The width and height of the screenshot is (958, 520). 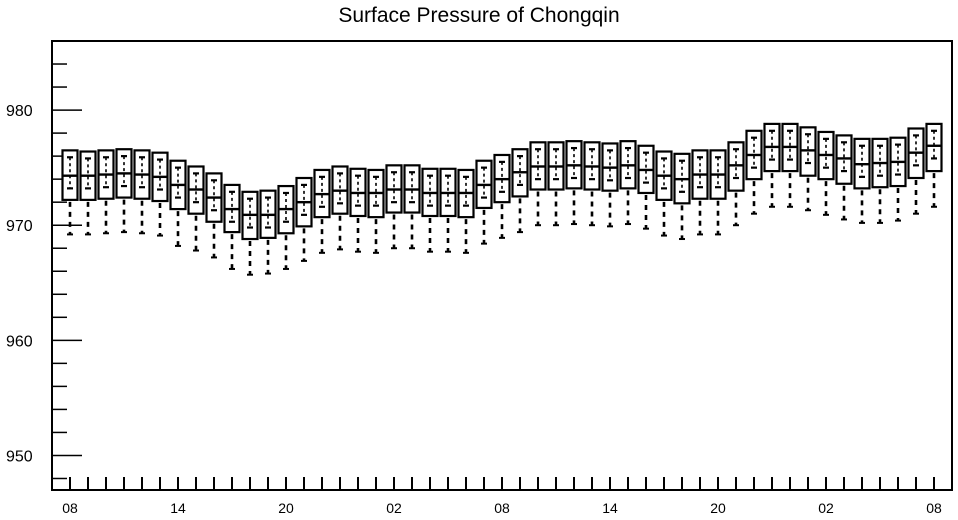 I want to click on y-tick-label: 970, so click(x=19, y=226).